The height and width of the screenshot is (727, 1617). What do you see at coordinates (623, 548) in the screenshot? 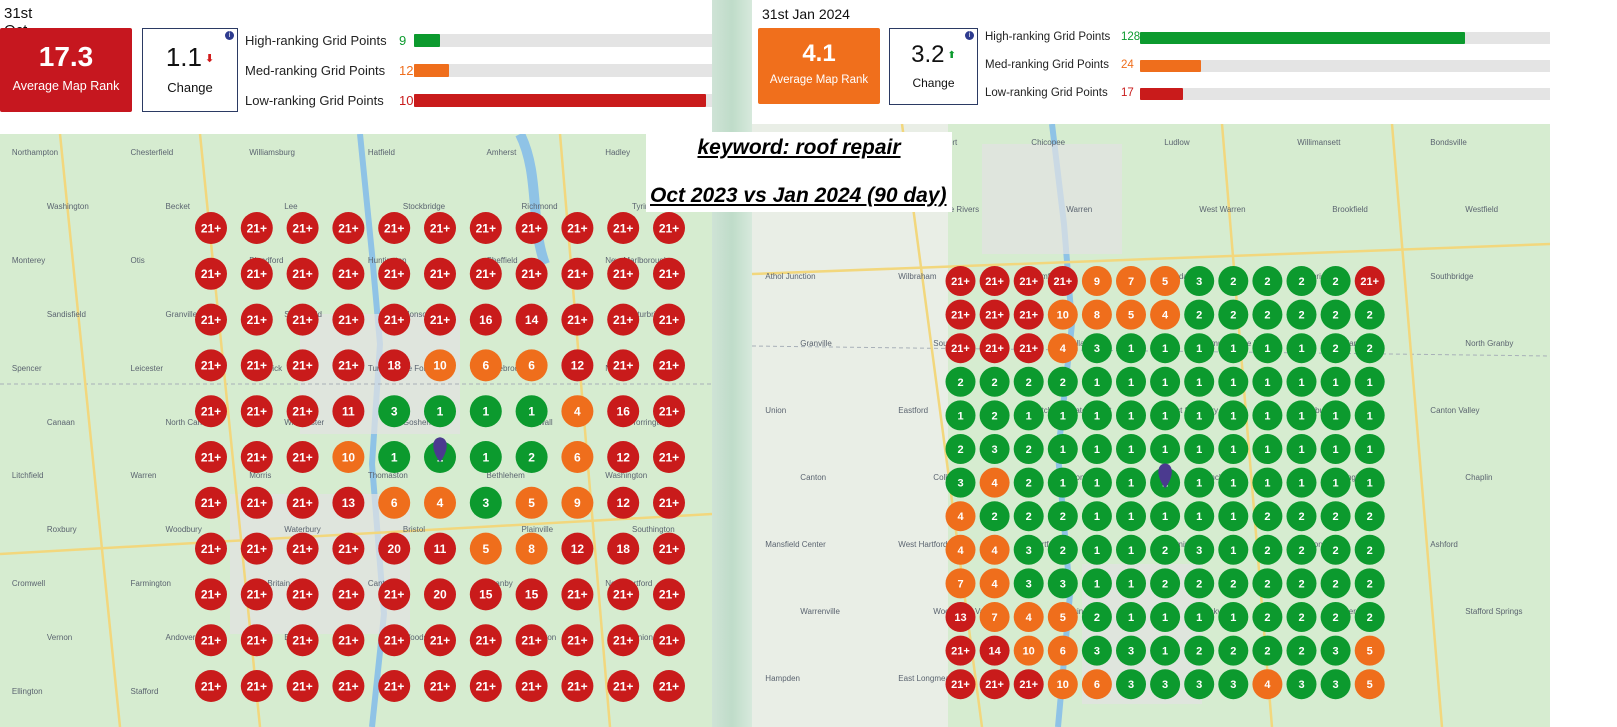
I see `grid-point: 18` at bounding box center [623, 548].